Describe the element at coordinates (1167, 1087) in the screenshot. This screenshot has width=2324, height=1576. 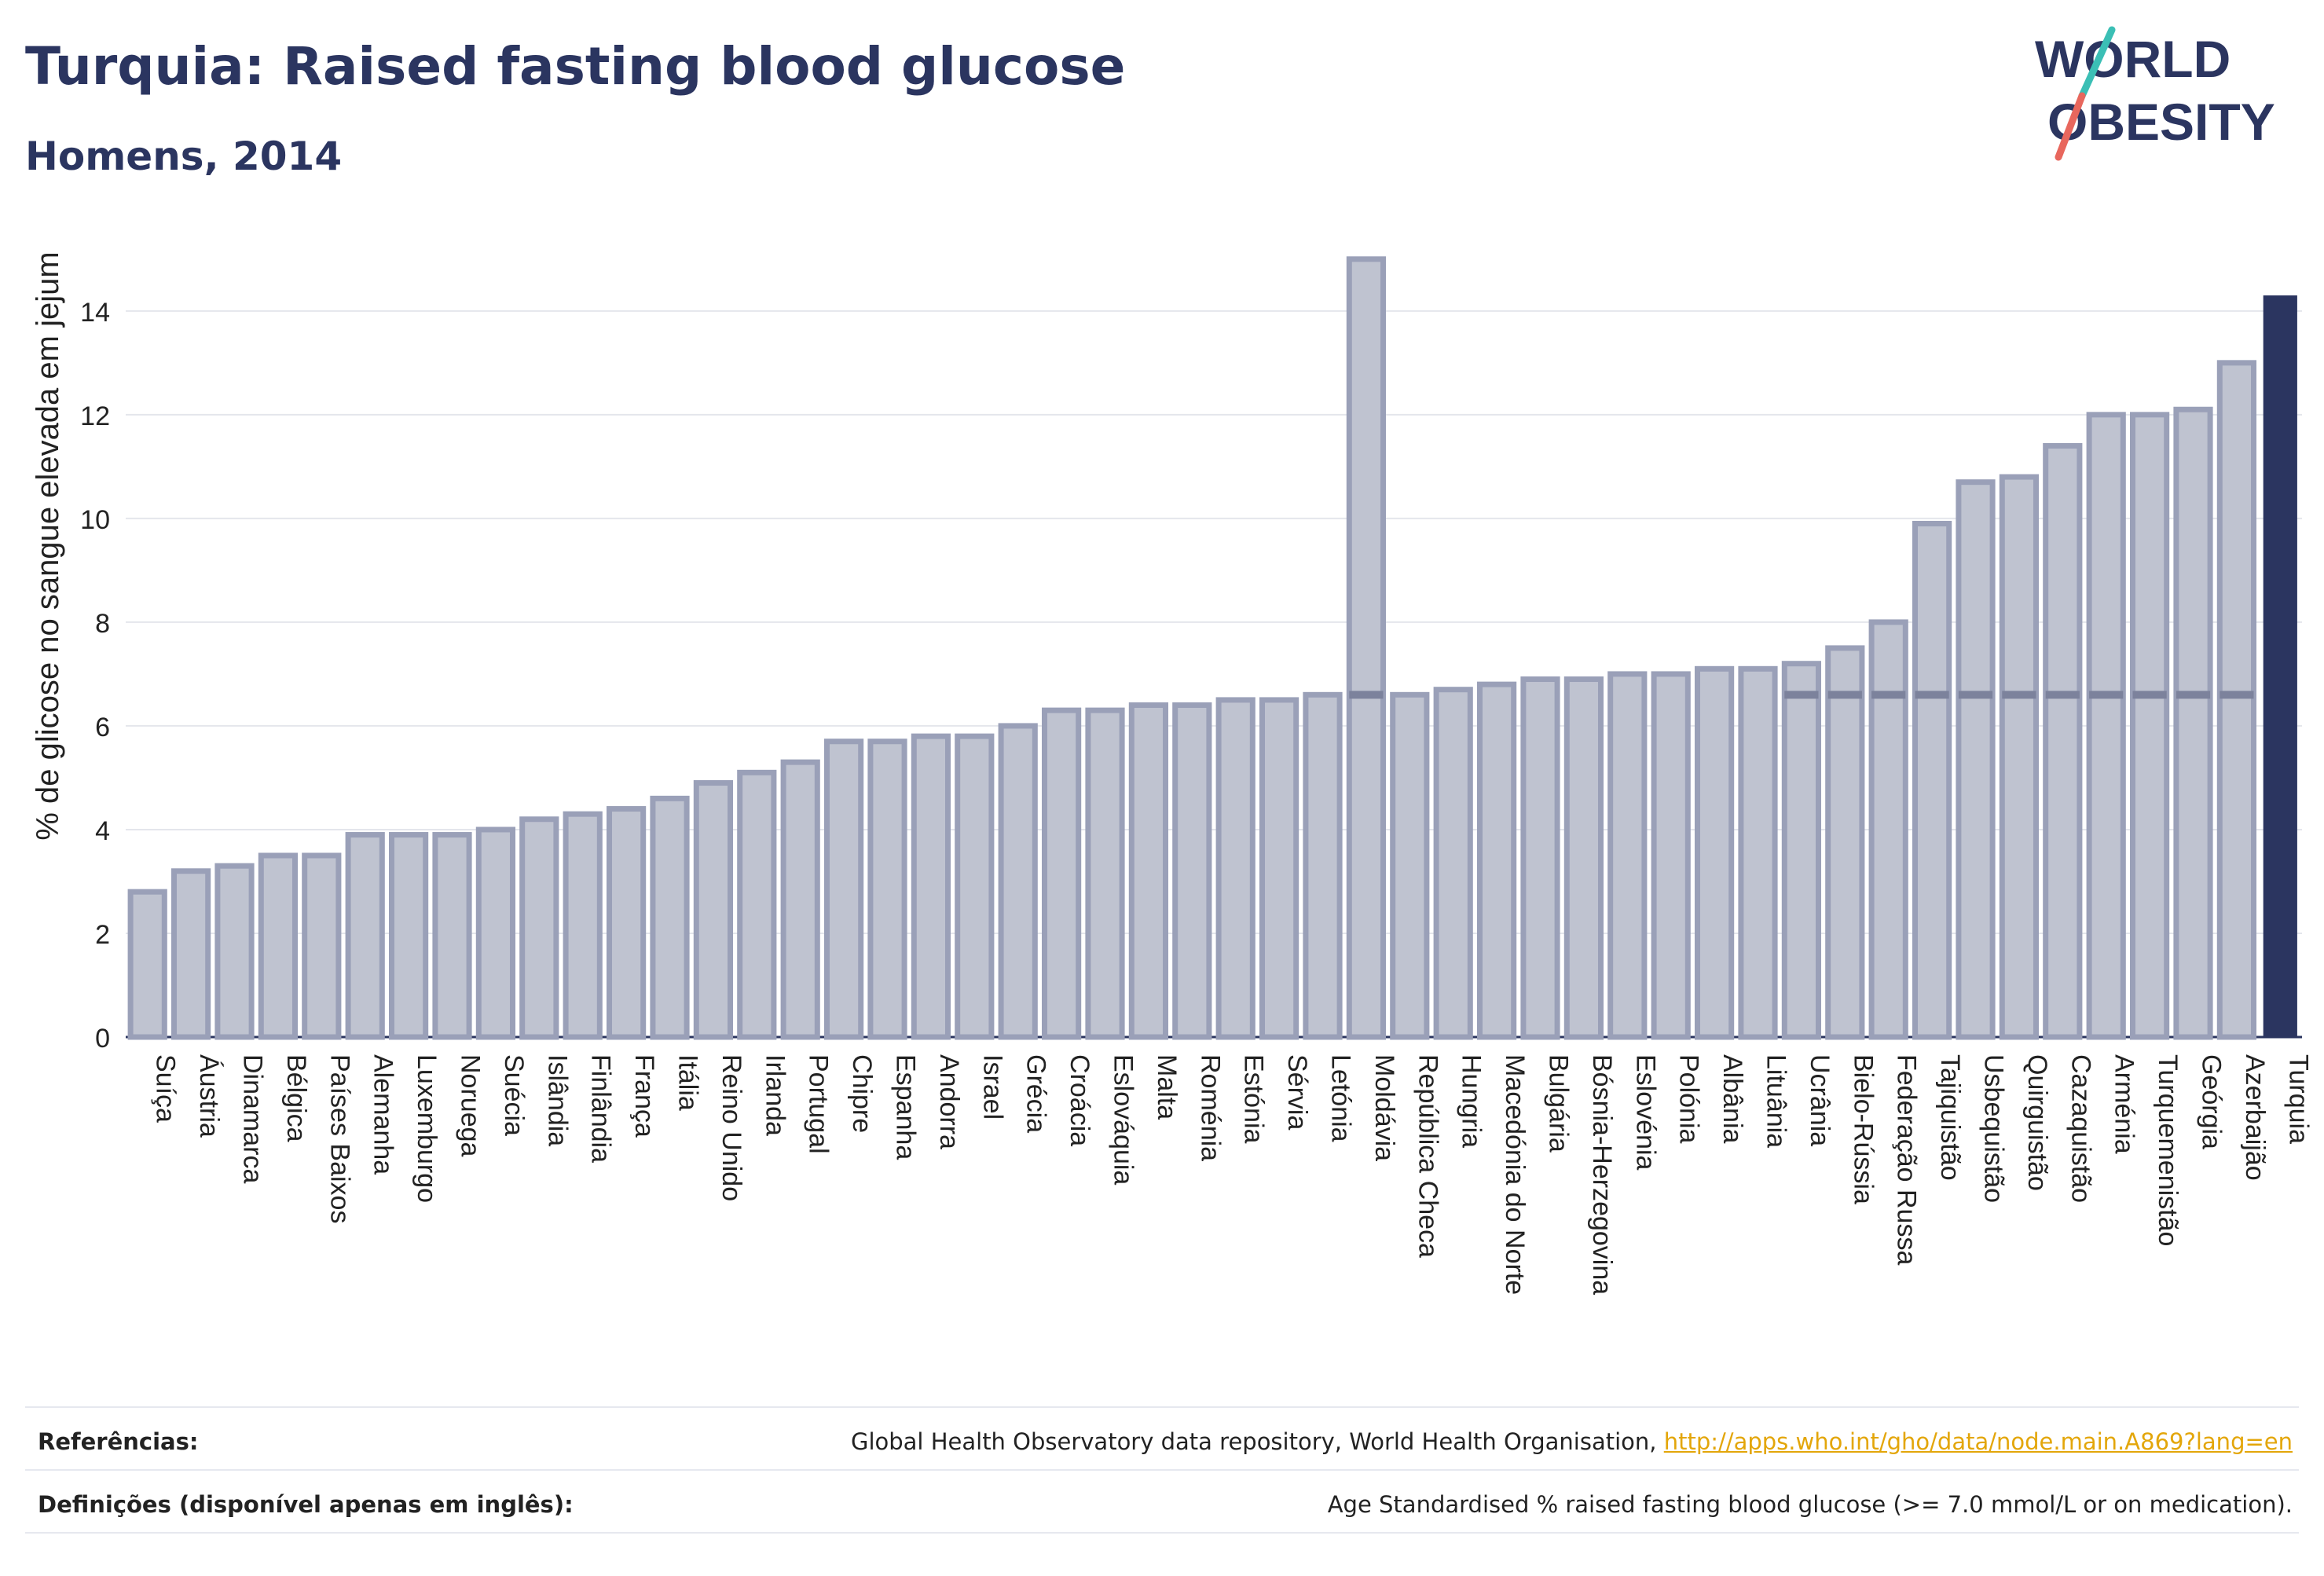
I see `x-tick-label: Malta` at that location.